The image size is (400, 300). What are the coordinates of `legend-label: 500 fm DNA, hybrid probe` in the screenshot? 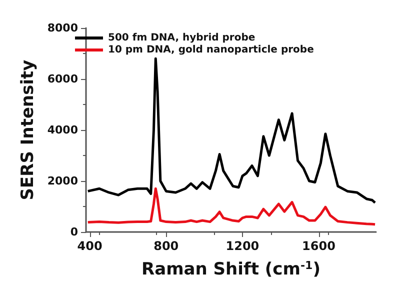 It's located at (182, 38).